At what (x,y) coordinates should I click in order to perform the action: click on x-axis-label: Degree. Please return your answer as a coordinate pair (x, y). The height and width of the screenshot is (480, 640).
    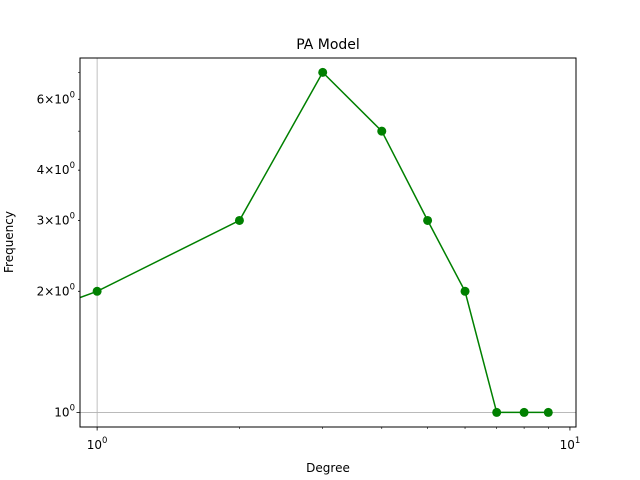
    Looking at the image, I should click on (328, 468).